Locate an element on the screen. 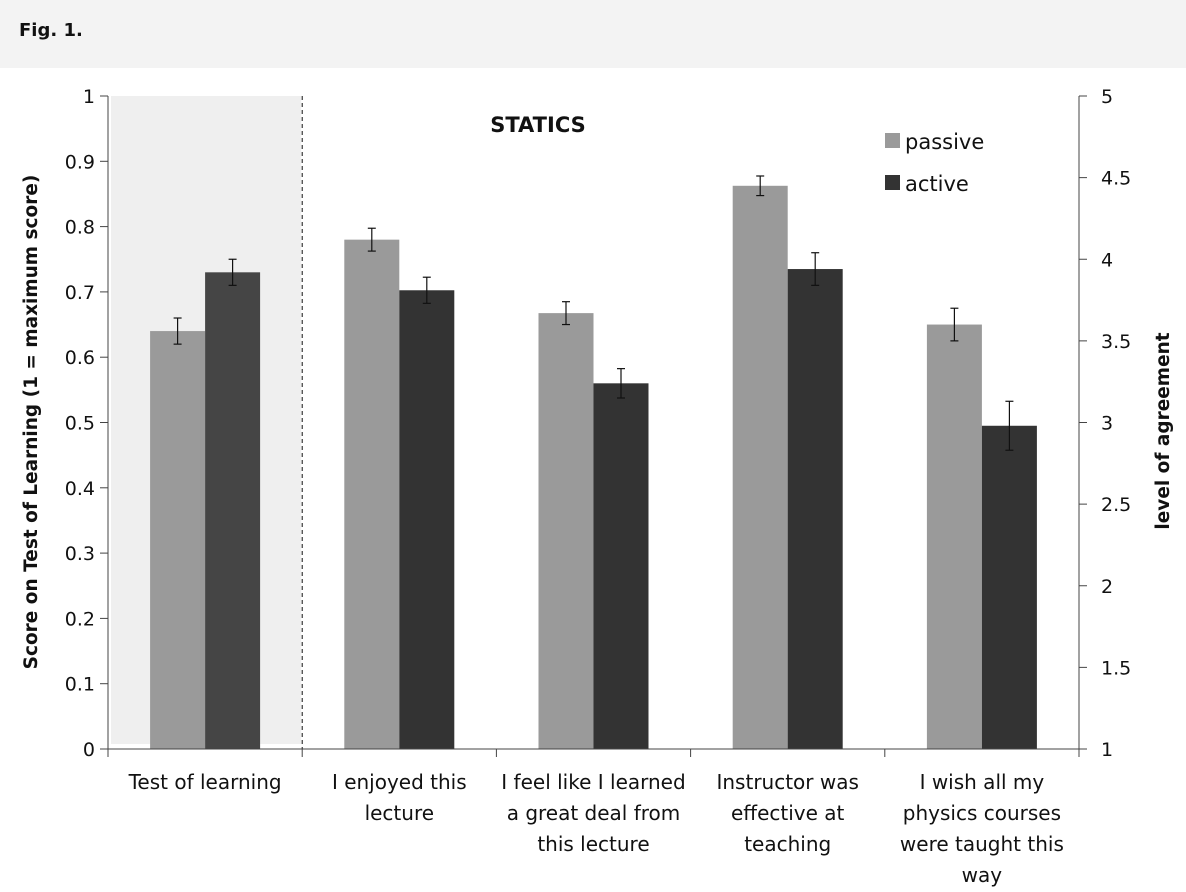 Image resolution: width=1186 pixels, height=892 pixels. y-right-tick-label-6: 4 is located at coordinates (1107, 260).